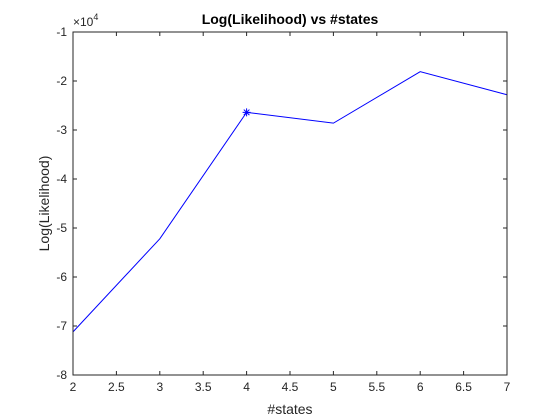  What do you see at coordinates (61, 81) in the screenshot?
I see `y-tick-label: -2` at bounding box center [61, 81].